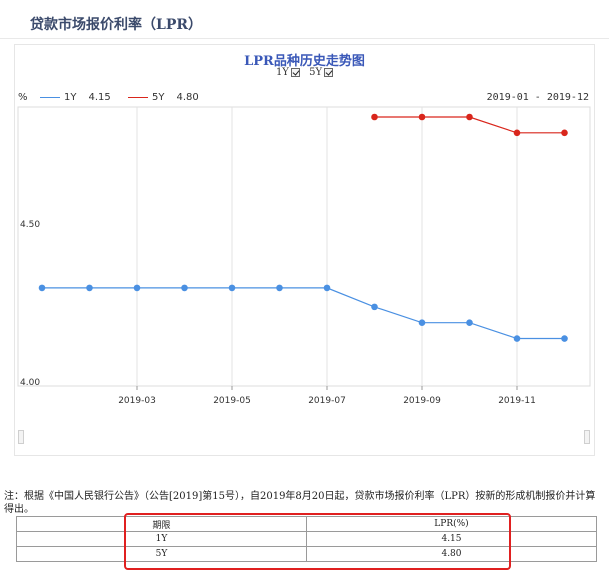 The width and height of the screenshot is (609, 578). What do you see at coordinates (138, 97) in the screenshot?
I see `legend-5y-swatch` at bounding box center [138, 97].